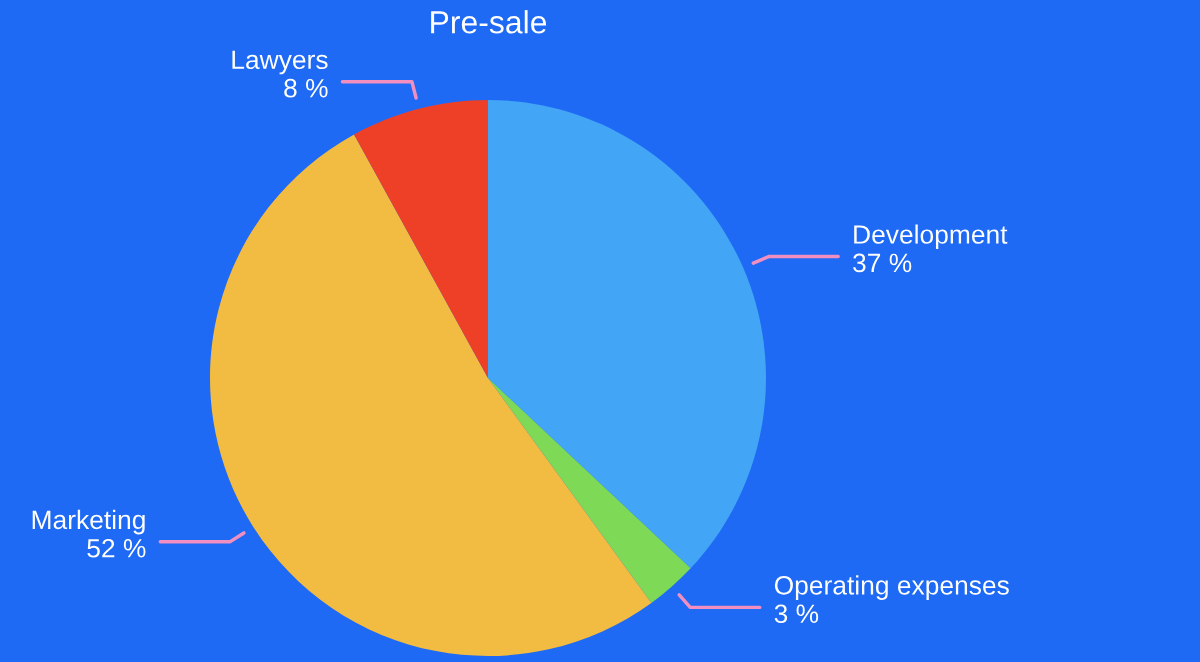 The width and height of the screenshot is (1200, 662). What do you see at coordinates (891, 587) in the screenshot?
I see `slice-label: Operating expenses` at bounding box center [891, 587].